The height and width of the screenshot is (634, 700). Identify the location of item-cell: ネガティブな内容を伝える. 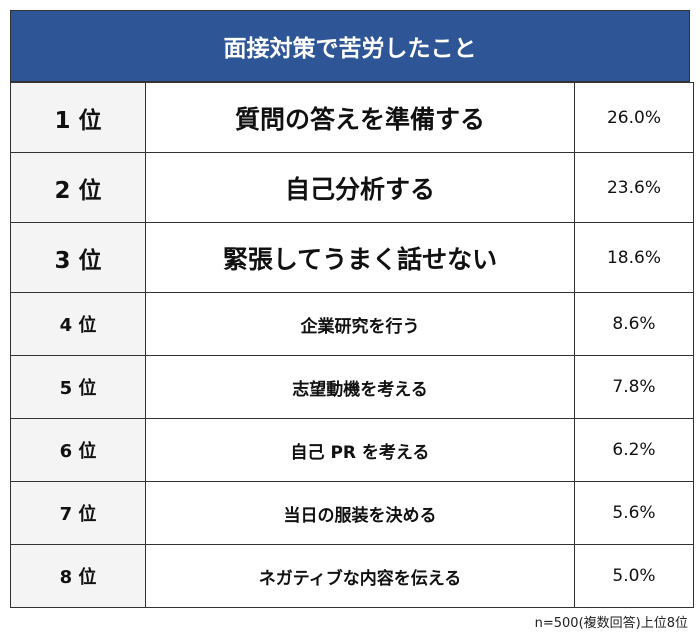
(360, 576).